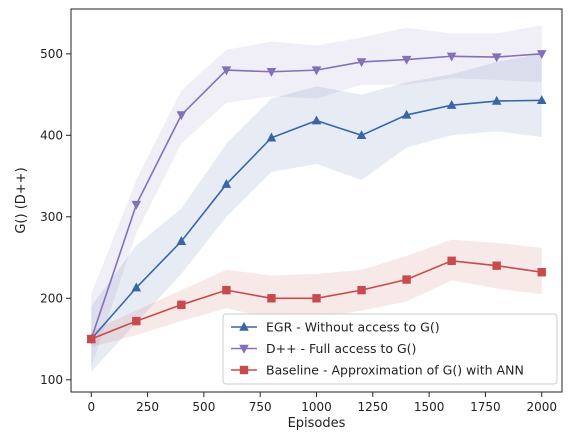  I want to click on legend-box, so click(390, 349).